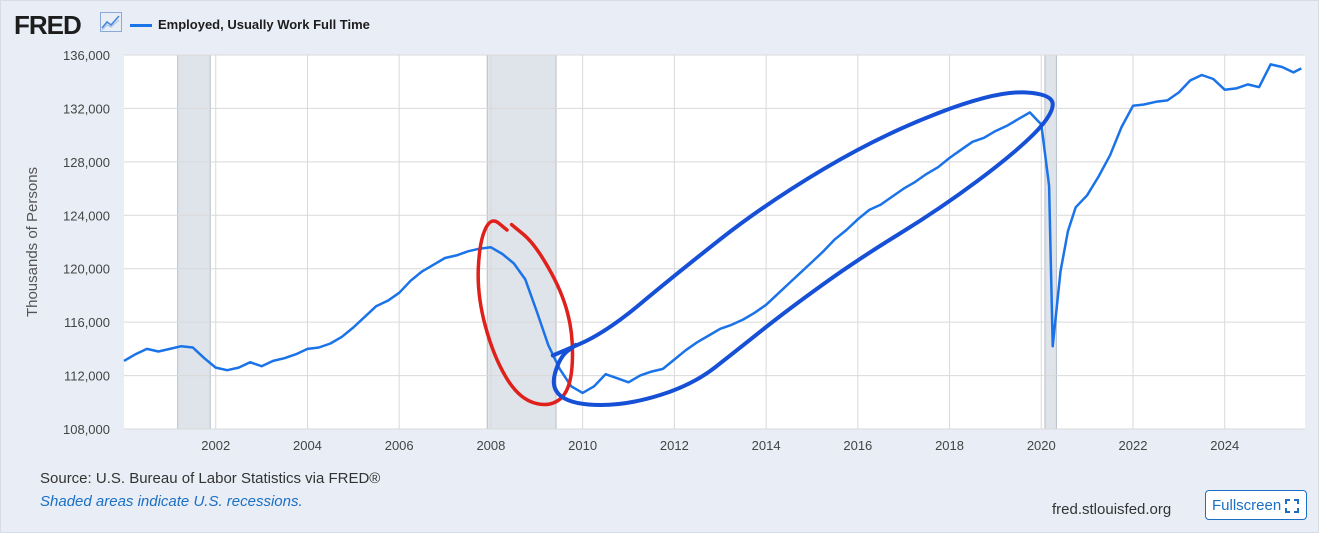  What do you see at coordinates (86, 269) in the screenshot?
I see `y-tick-label: 120,000` at bounding box center [86, 269].